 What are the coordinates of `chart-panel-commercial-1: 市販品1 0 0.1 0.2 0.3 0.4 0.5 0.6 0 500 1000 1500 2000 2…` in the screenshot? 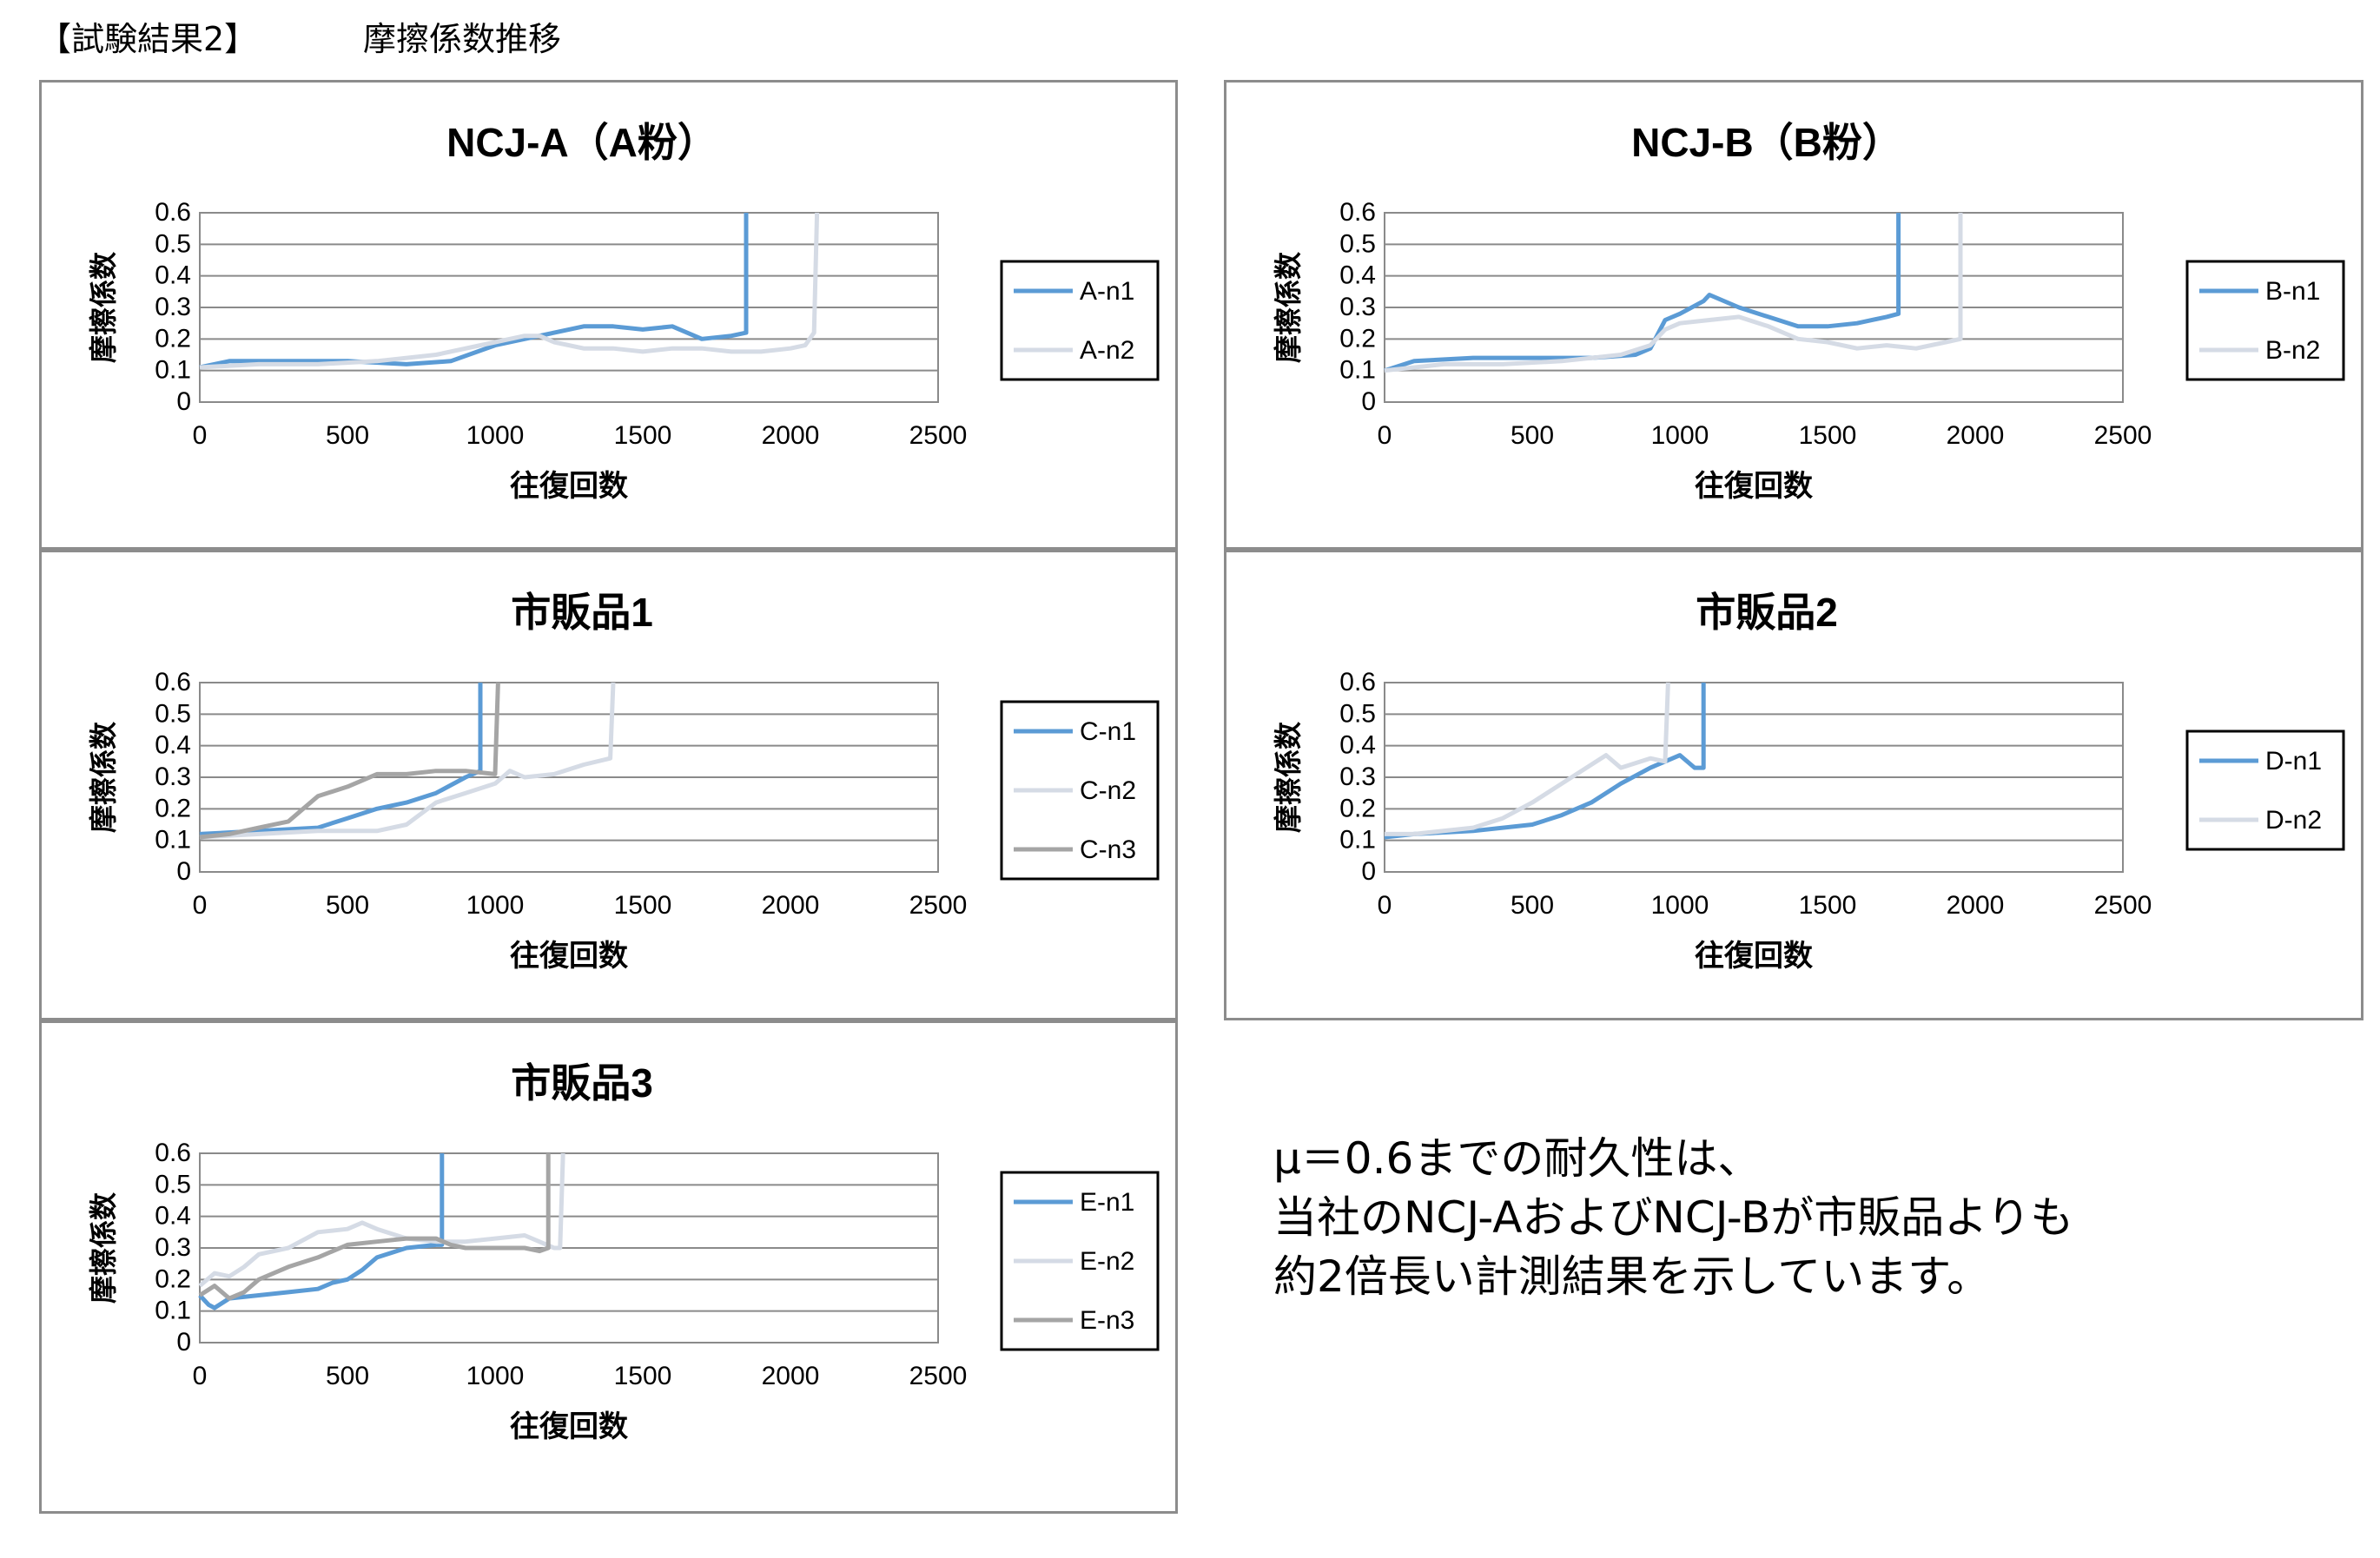 It's located at (608, 785).